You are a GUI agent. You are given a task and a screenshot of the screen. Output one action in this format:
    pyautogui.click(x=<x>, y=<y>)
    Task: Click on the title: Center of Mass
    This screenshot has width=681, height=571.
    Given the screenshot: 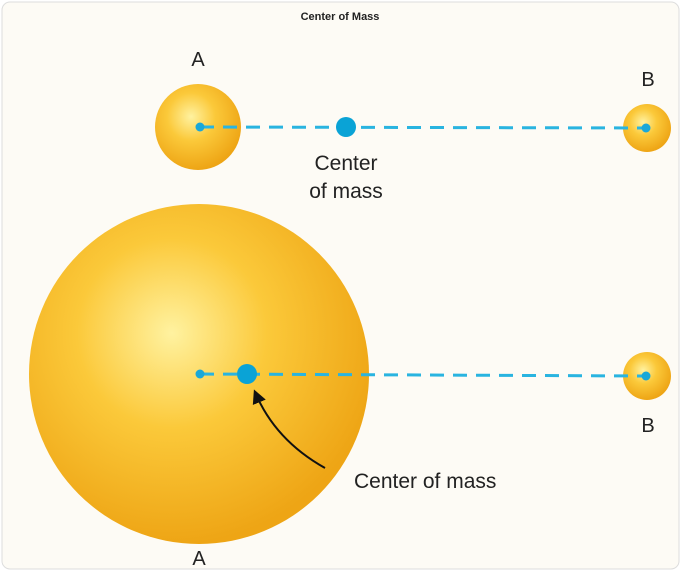 What is the action you would take?
    pyautogui.click(x=340, y=17)
    